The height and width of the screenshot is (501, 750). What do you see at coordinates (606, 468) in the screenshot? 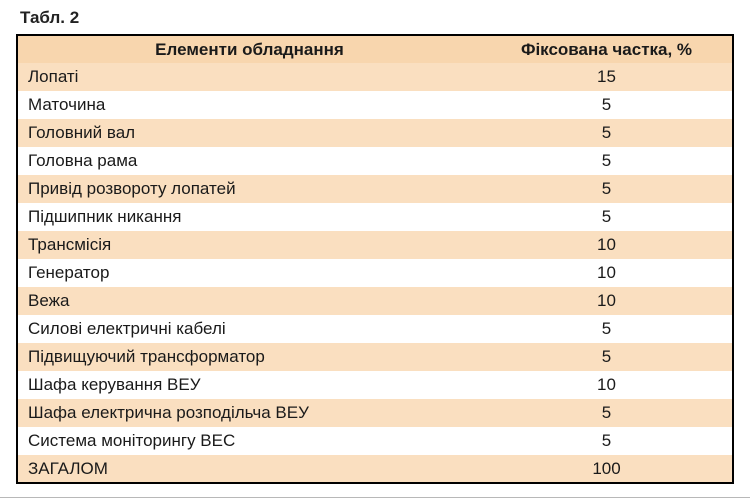
I see `cell-share-total: 100` at bounding box center [606, 468].